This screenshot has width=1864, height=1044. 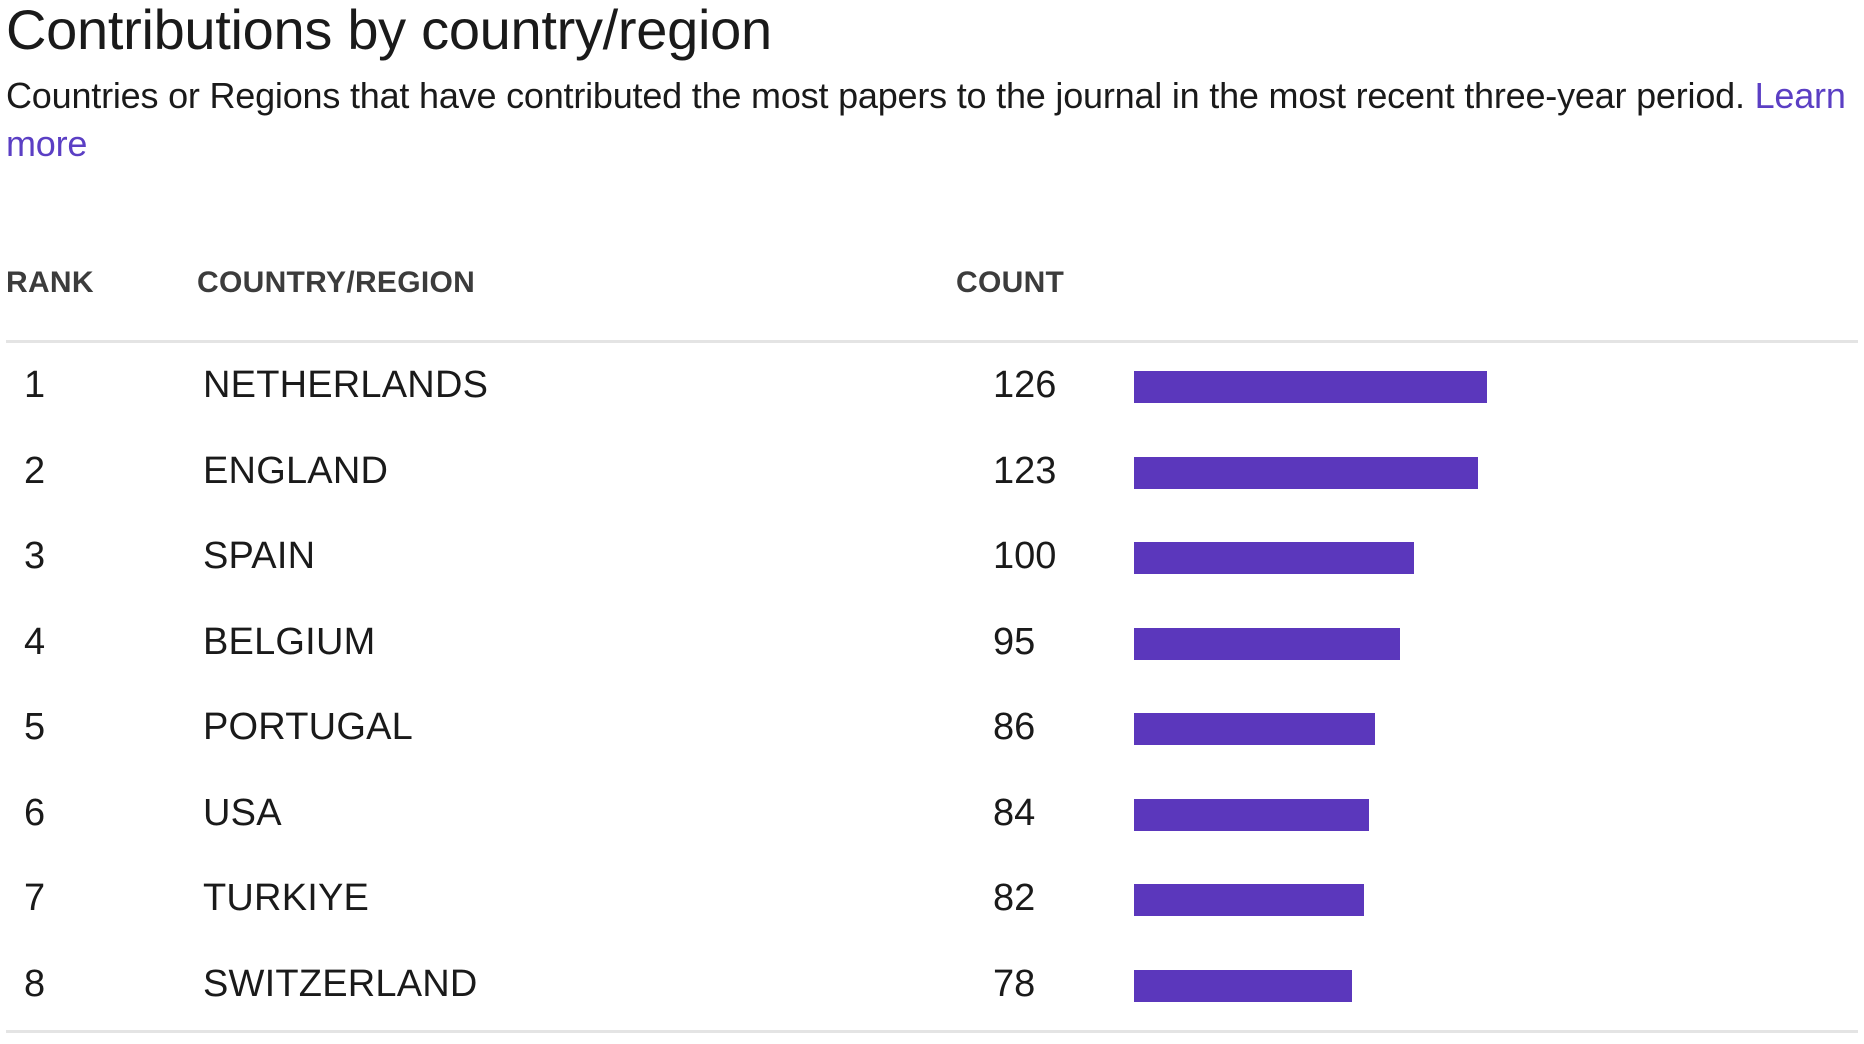 What do you see at coordinates (932, 727) in the screenshot?
I see `table-row: 5 PORTUGAL 86` at bounding box center [932, 727].